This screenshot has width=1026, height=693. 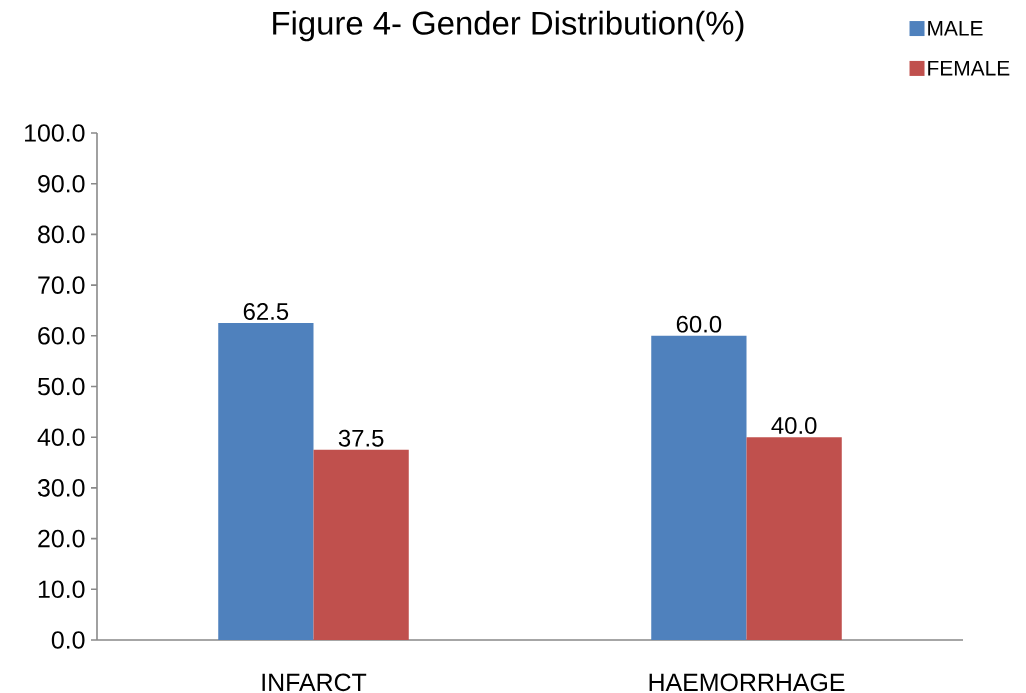 I want to click on y-tick-label: 90.0, so click(x=61, y=183).